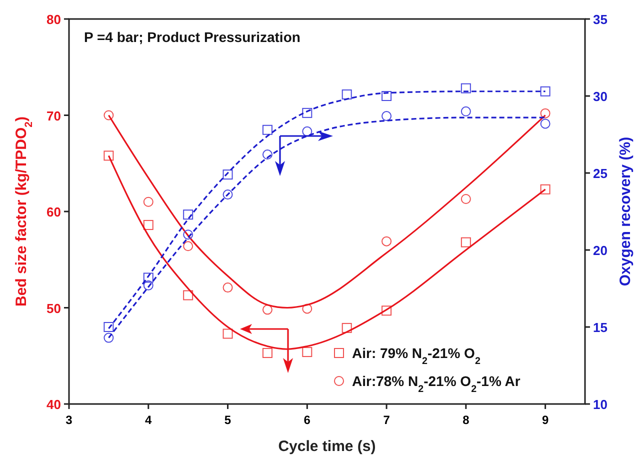  What do you see at coordinates (466, 420) in the screenshot?
I see `x-tick-label: 8` at bounding box center [466, 420].